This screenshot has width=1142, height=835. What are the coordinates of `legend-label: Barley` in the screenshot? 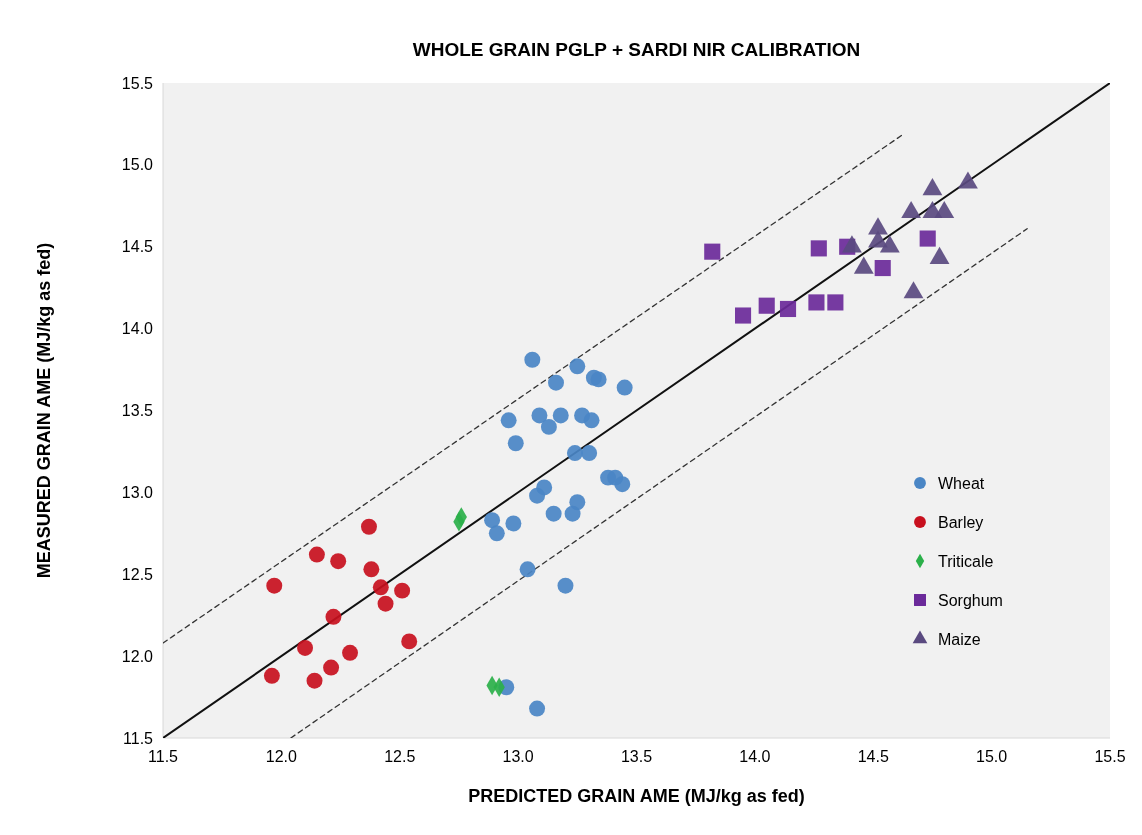 It's located at (961, 522).